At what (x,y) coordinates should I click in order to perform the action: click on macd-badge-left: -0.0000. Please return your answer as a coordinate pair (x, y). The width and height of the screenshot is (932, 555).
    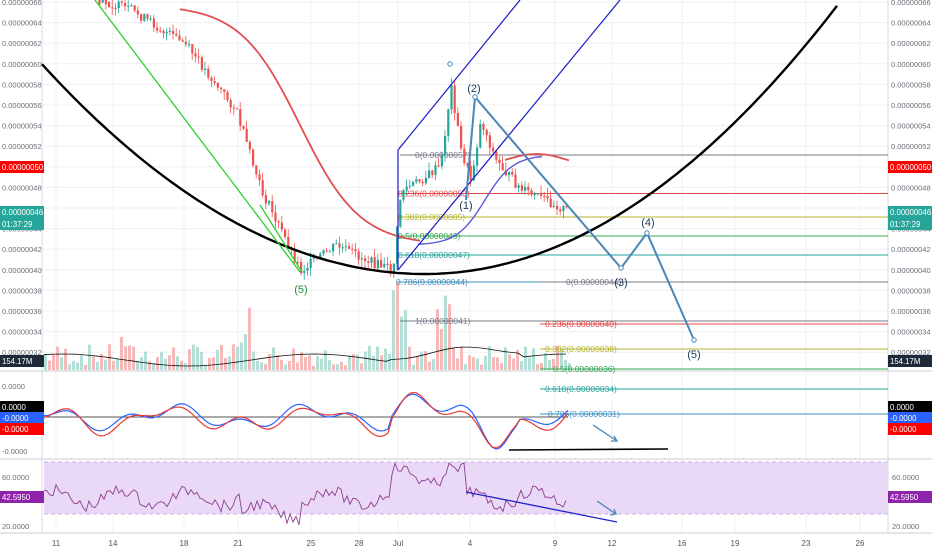
    Looking at the image, I should click on (15, 418).